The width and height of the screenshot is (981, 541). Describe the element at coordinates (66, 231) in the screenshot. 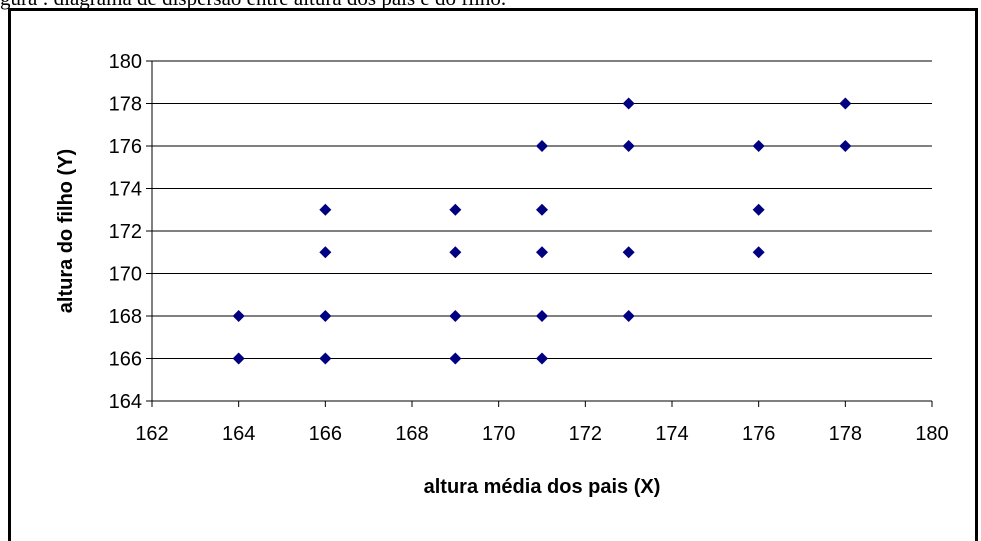

I see `y-axis-title: altura do filho (Y)` at that location.